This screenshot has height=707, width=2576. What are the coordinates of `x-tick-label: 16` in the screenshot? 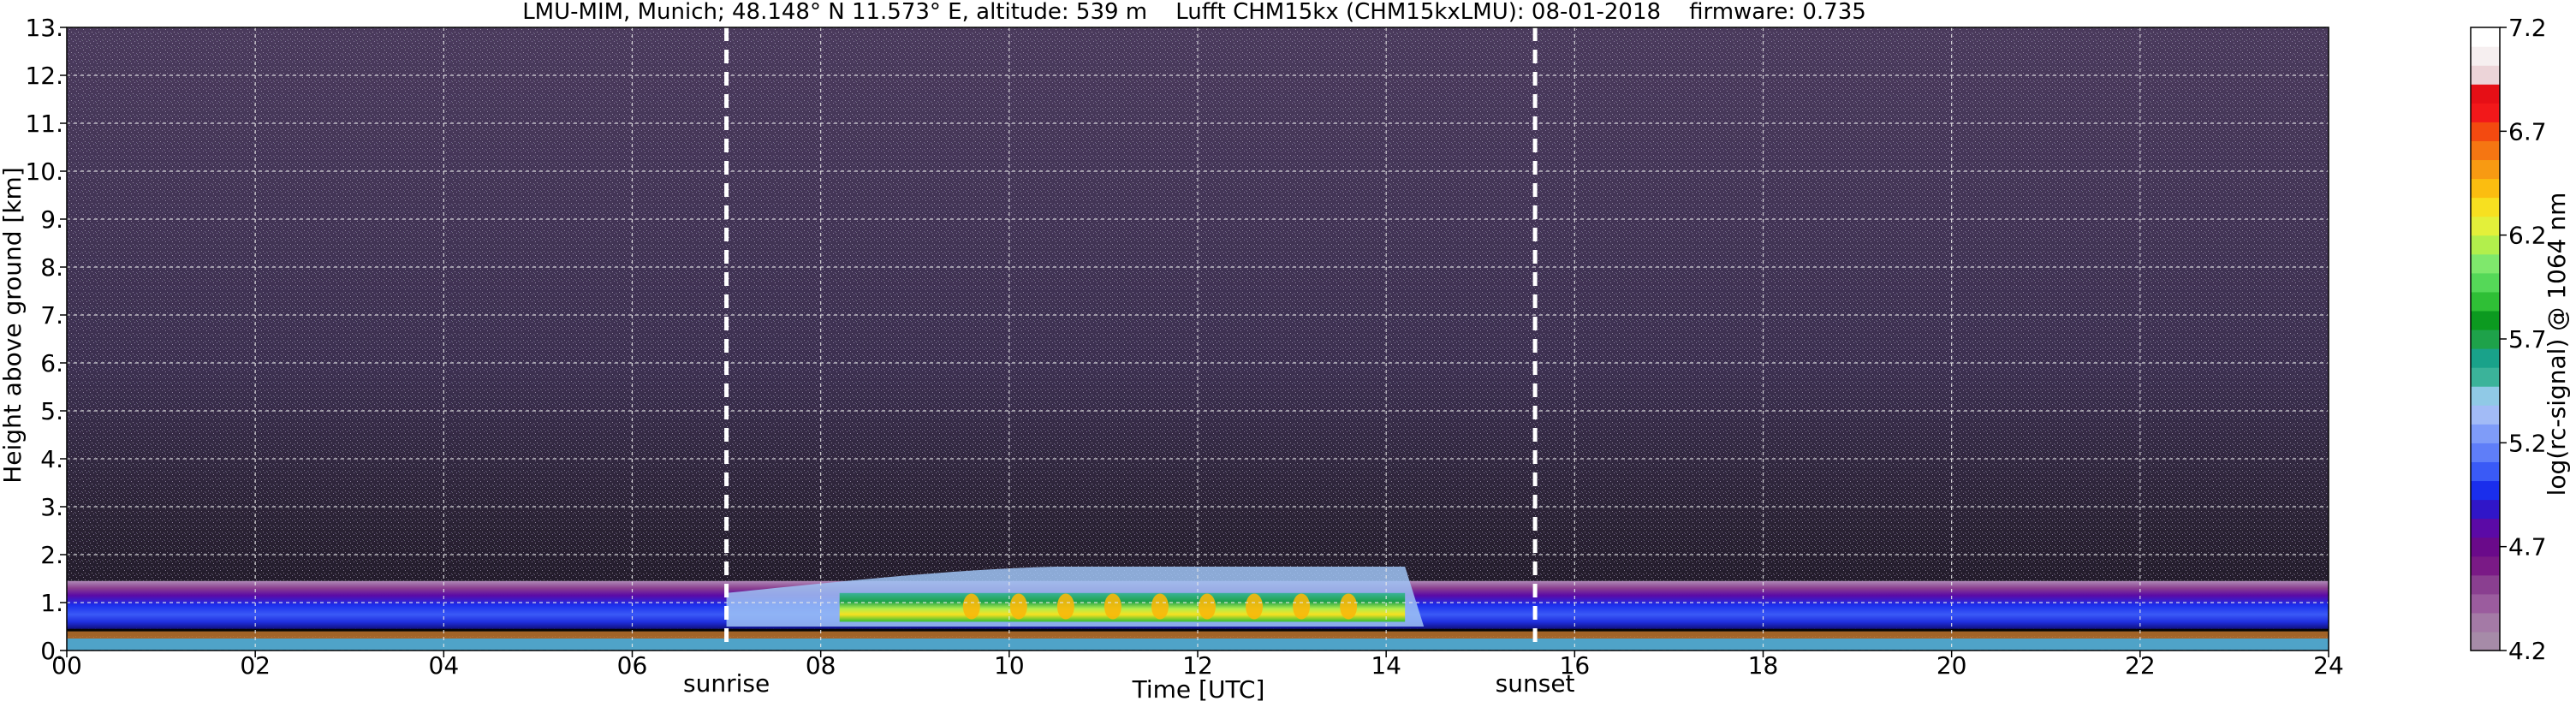 It's located at (1575, 665).